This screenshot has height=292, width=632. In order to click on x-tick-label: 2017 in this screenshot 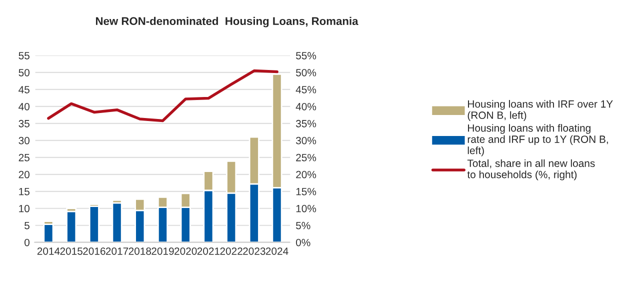, I will do `click(117, 251)`.